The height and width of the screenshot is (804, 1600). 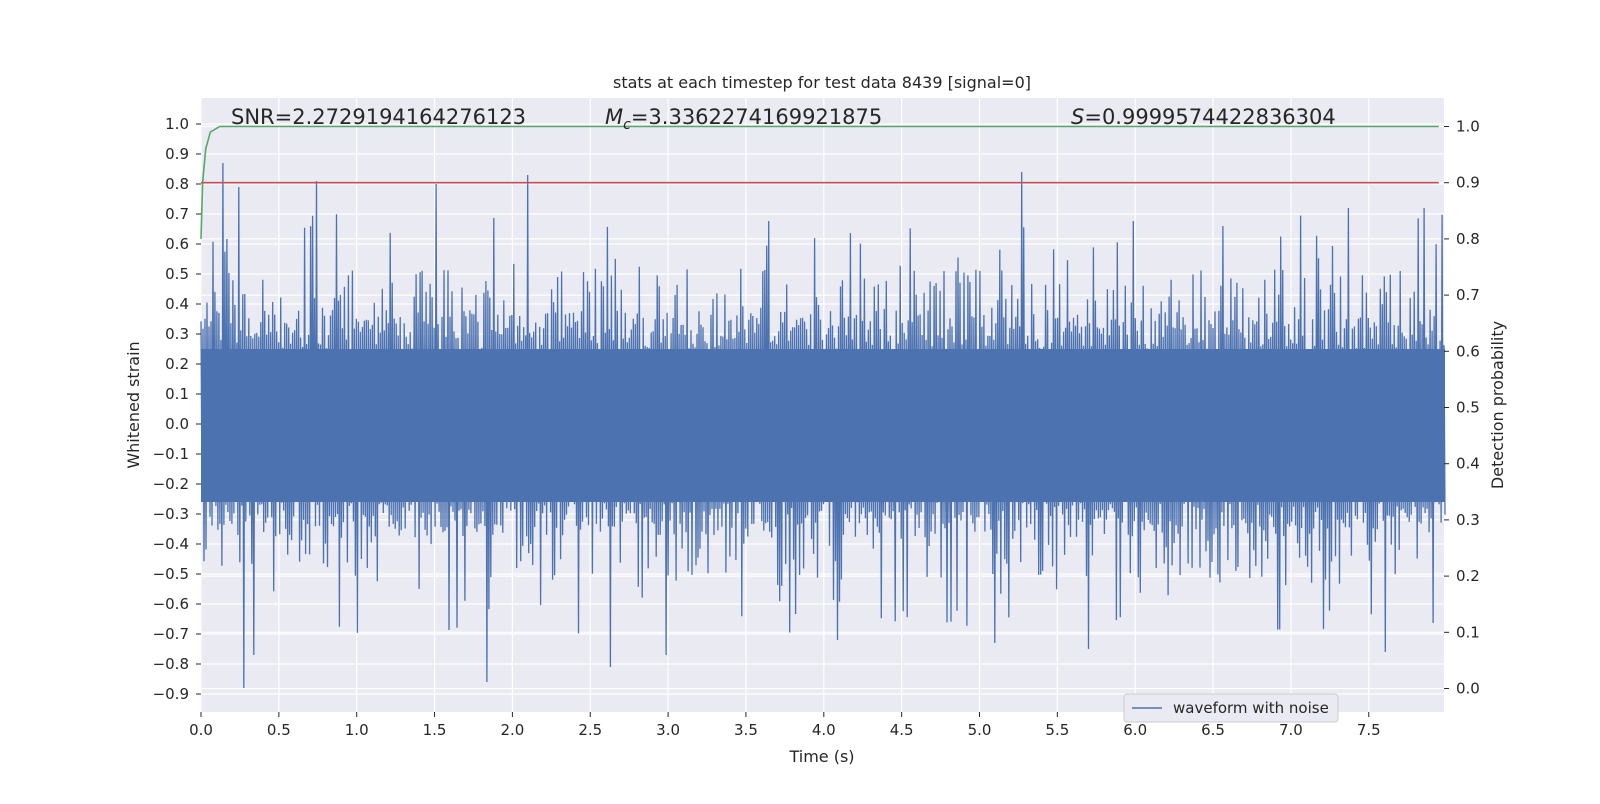 I want to click on left-y-tick-label: 0.6, so click(x=177, y=244).